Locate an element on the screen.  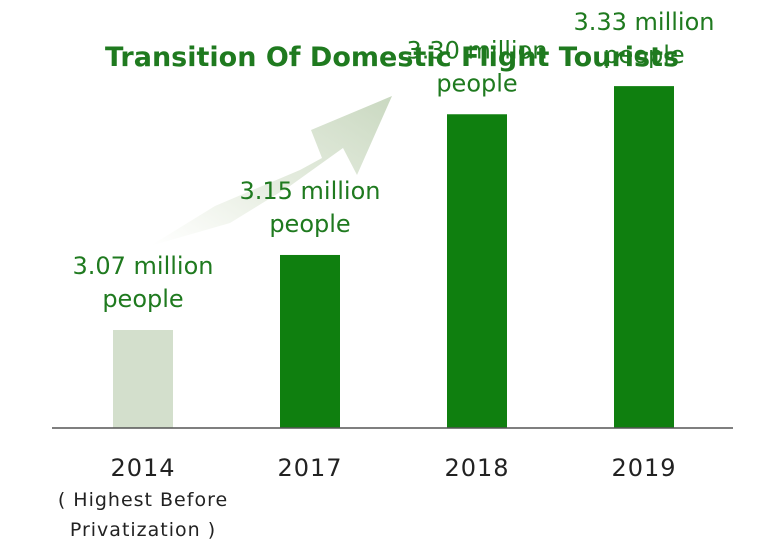
data-label-2019-unit: people is located at coordinates (643, 55).